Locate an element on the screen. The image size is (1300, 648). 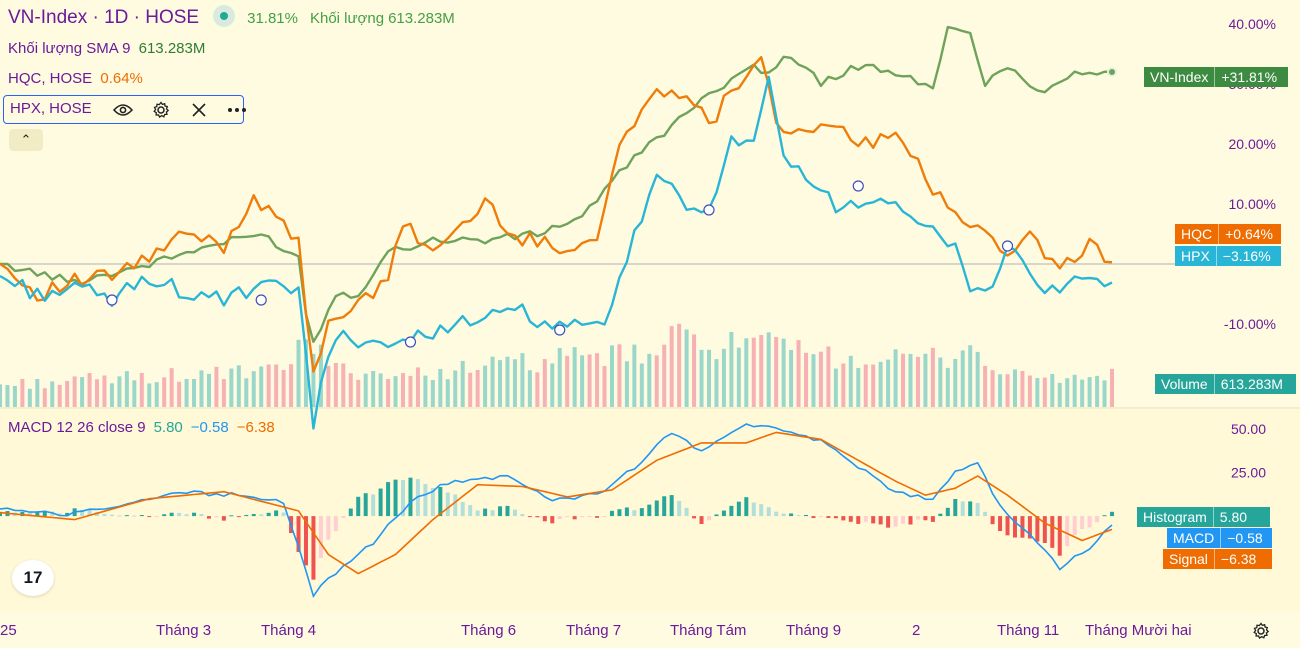
change-percent: 31.81% is located at coordinates (272, 19).